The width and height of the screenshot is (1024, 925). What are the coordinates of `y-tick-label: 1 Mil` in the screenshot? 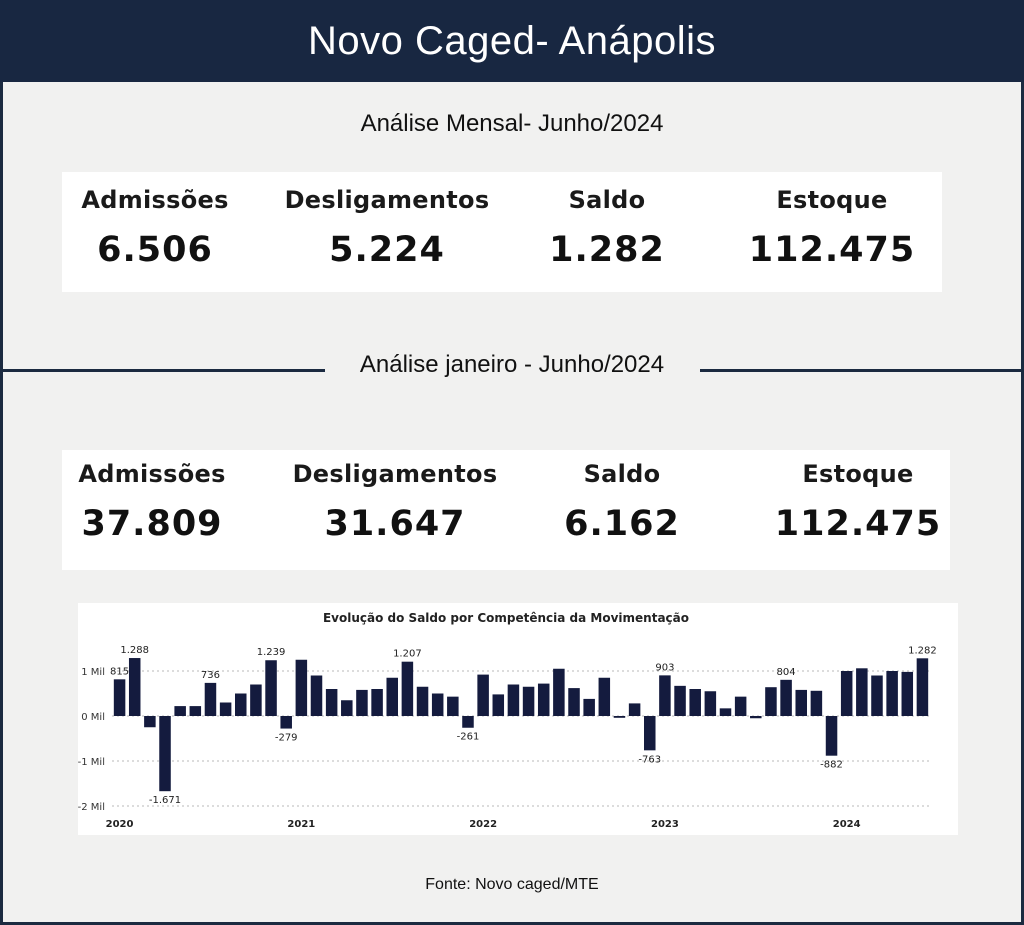 It's located at (93, 672).